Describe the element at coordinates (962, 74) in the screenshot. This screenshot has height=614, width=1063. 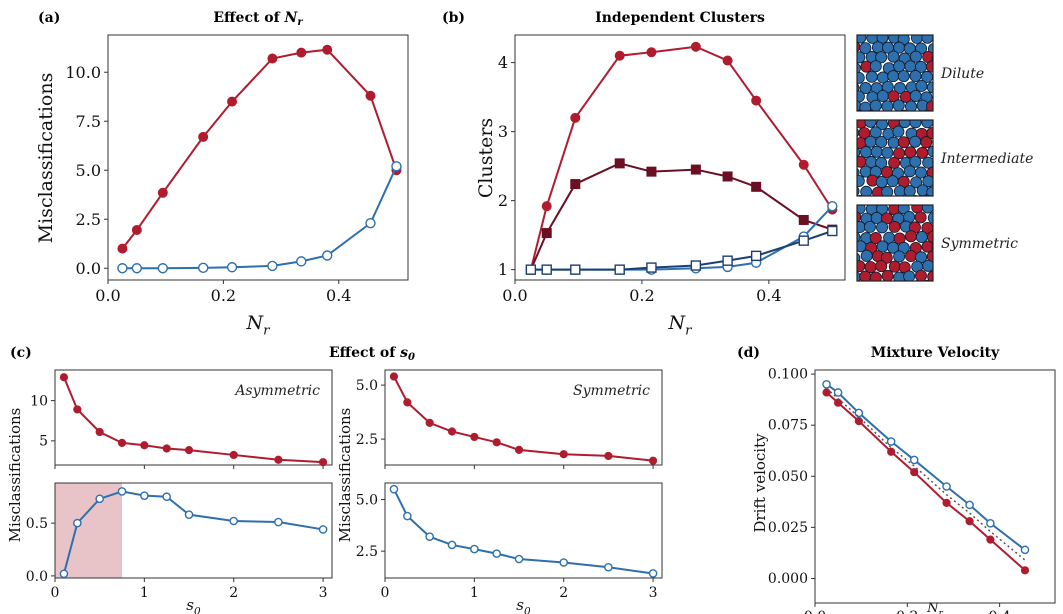
I see `snapshot-label: Dilute` at that location.